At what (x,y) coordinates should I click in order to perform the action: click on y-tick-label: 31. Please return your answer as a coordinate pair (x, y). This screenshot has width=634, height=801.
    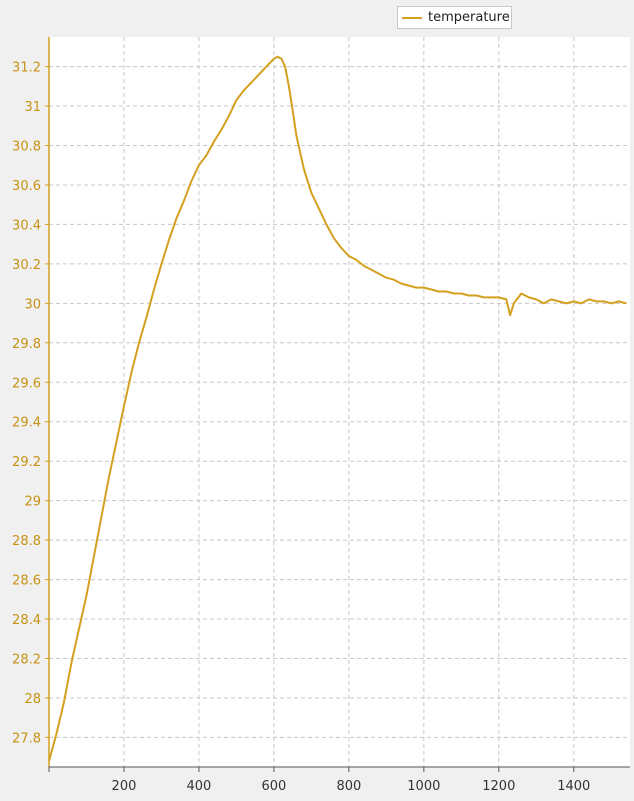
    Looking at the image, I should click on (32, 107).